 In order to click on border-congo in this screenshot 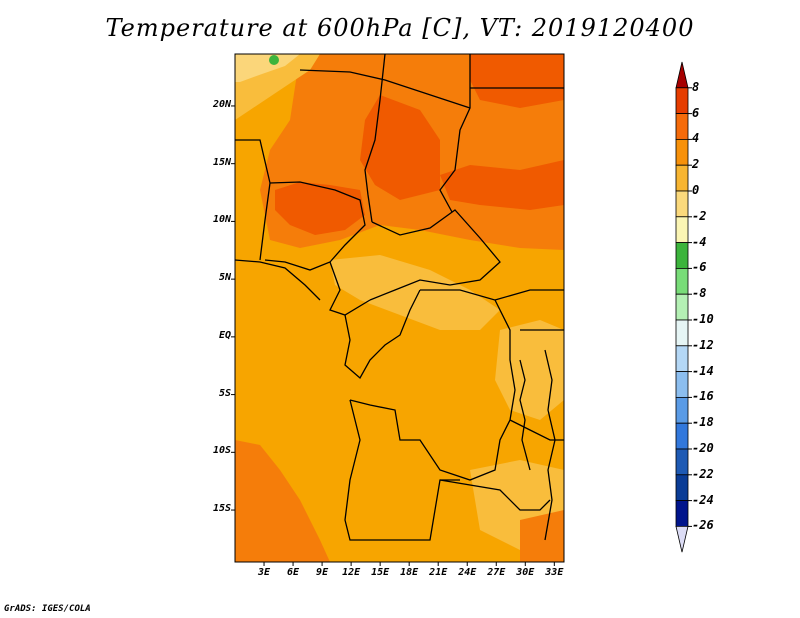, I will do `click(382, 334)`.